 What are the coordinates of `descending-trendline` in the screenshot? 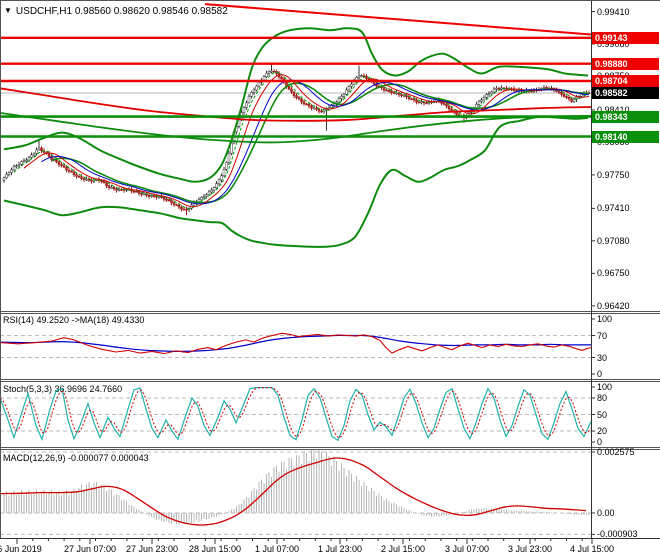 It's located at (397, 19).